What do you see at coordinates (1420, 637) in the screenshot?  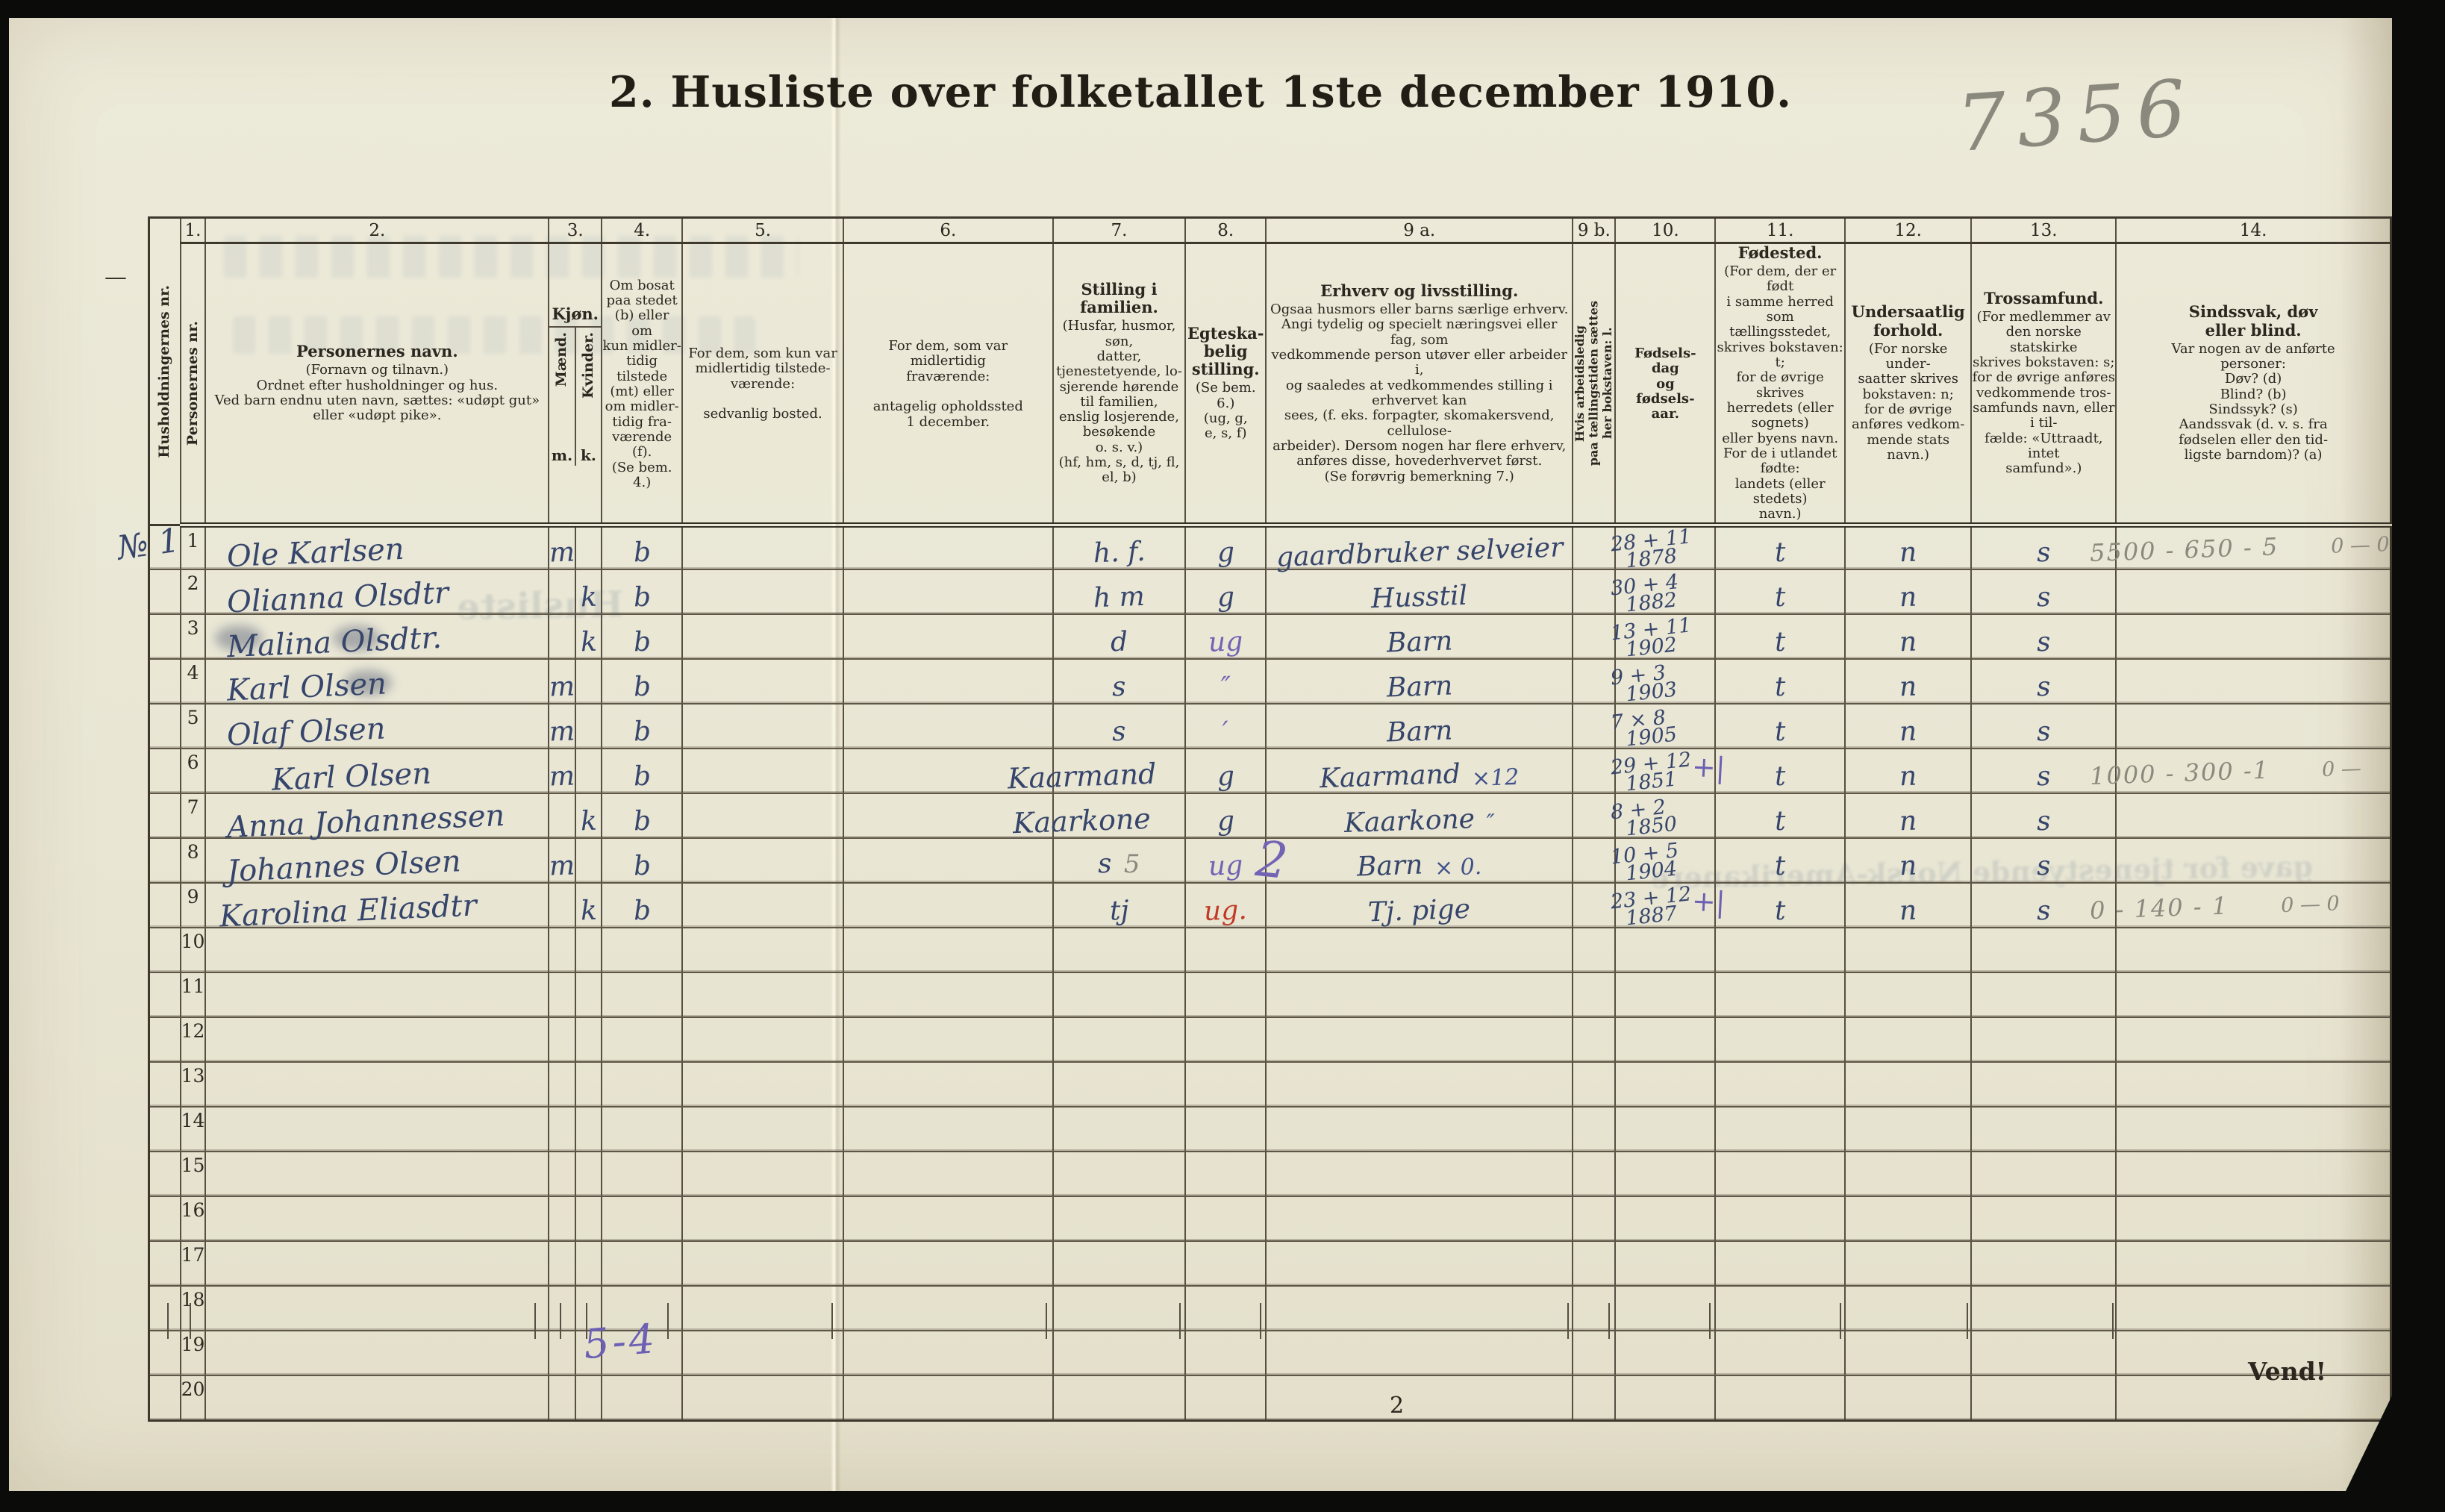 I see `cell-occupation: Barn` at bounding box center [1420, 637].